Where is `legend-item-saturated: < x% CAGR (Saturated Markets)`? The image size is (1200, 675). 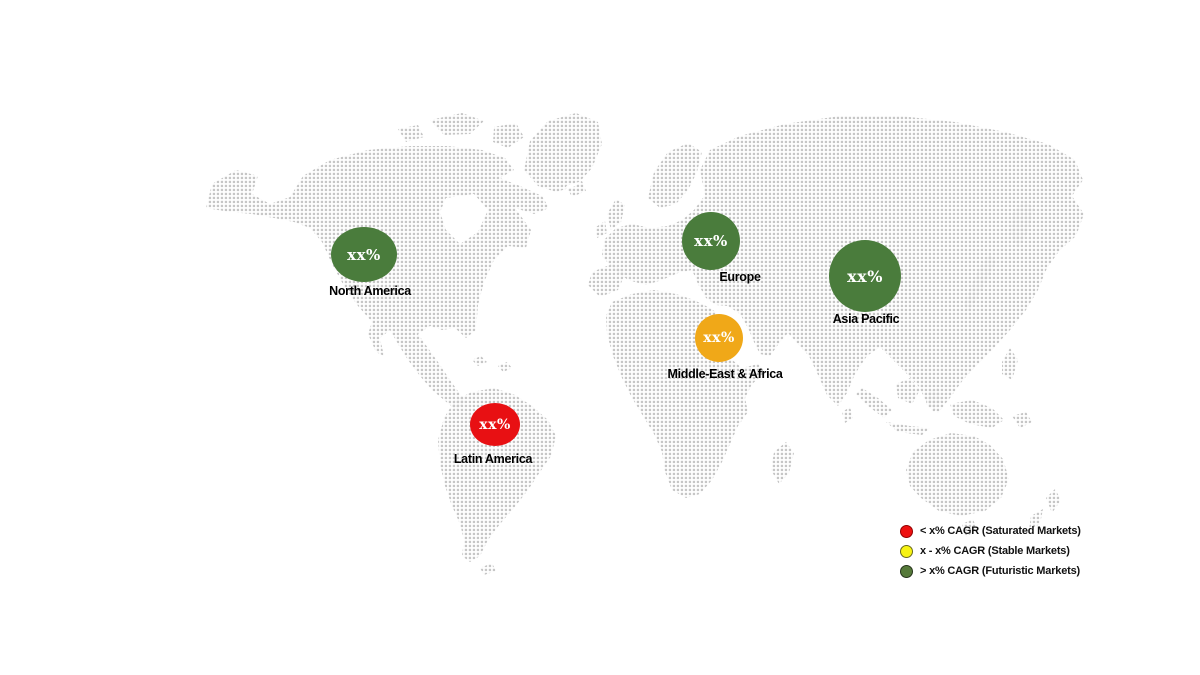
legend-item-saturated: < x% CAGR (Saturated Markets) is located at coordinates (990, 531).